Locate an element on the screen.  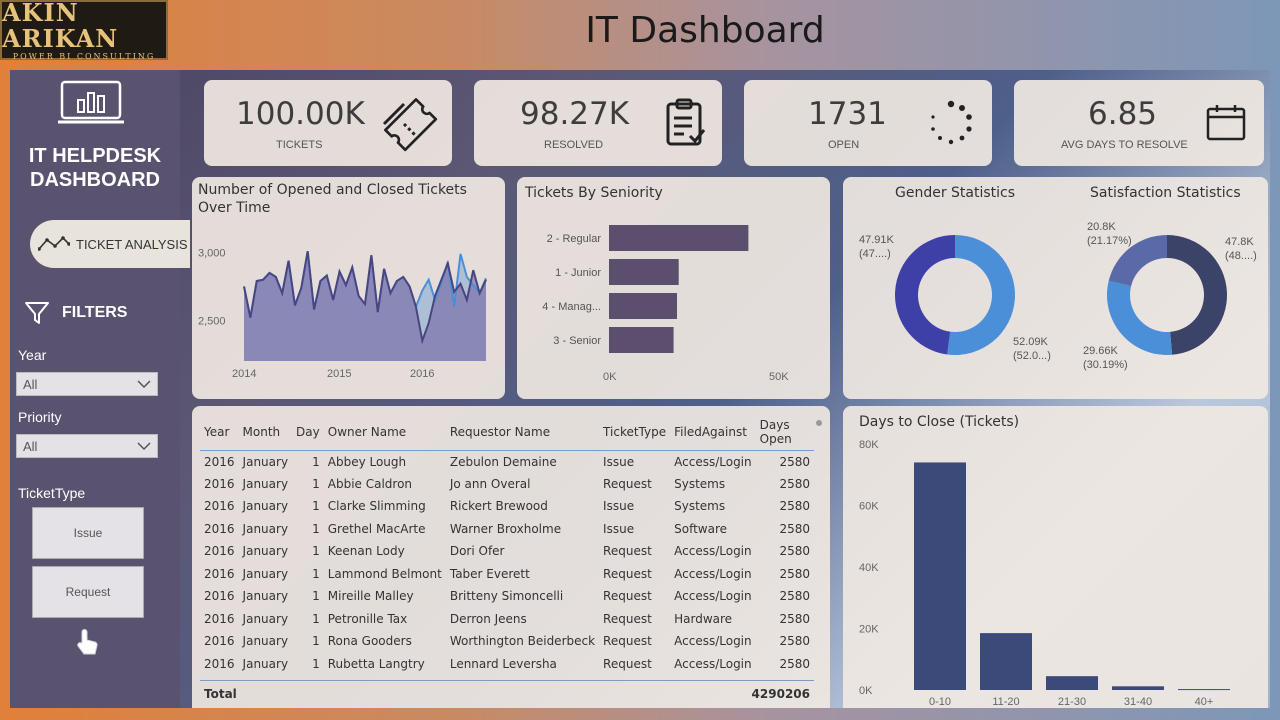
tab-ticket-analysis: TICKET ANALYSIS is located at coordinates (110, 244).